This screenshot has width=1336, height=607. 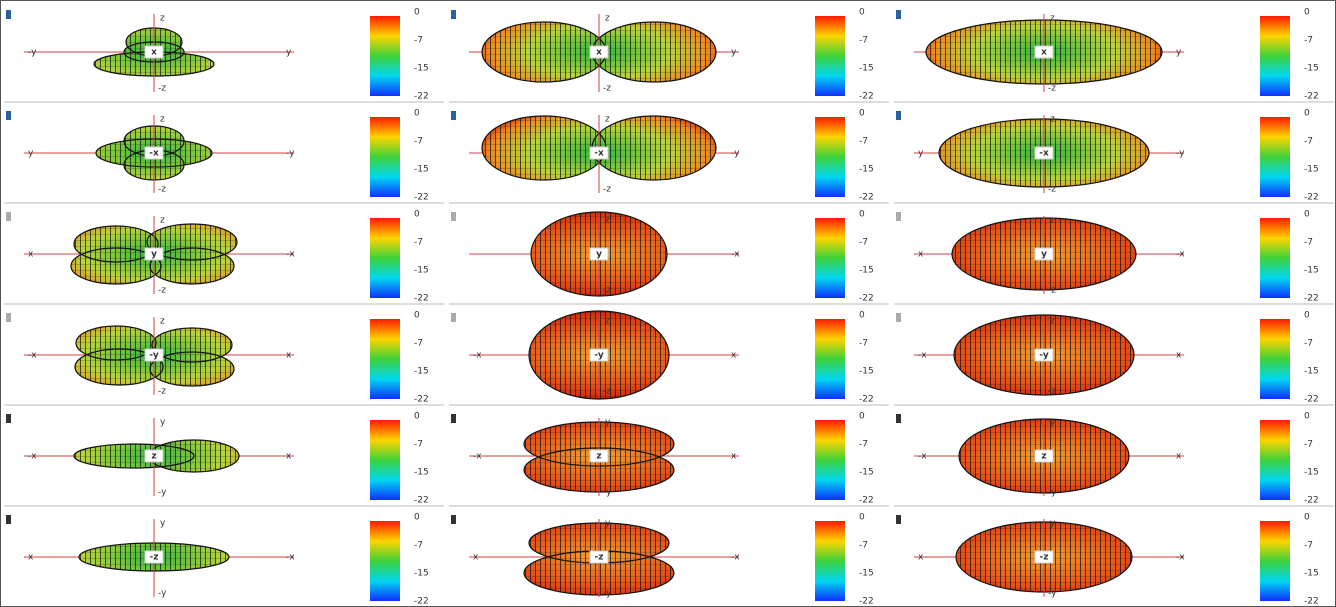 What do you see at coordinates (598, 457) in the screenshot?
I see `axis-label-center: z` at bounding box center [598, 457].